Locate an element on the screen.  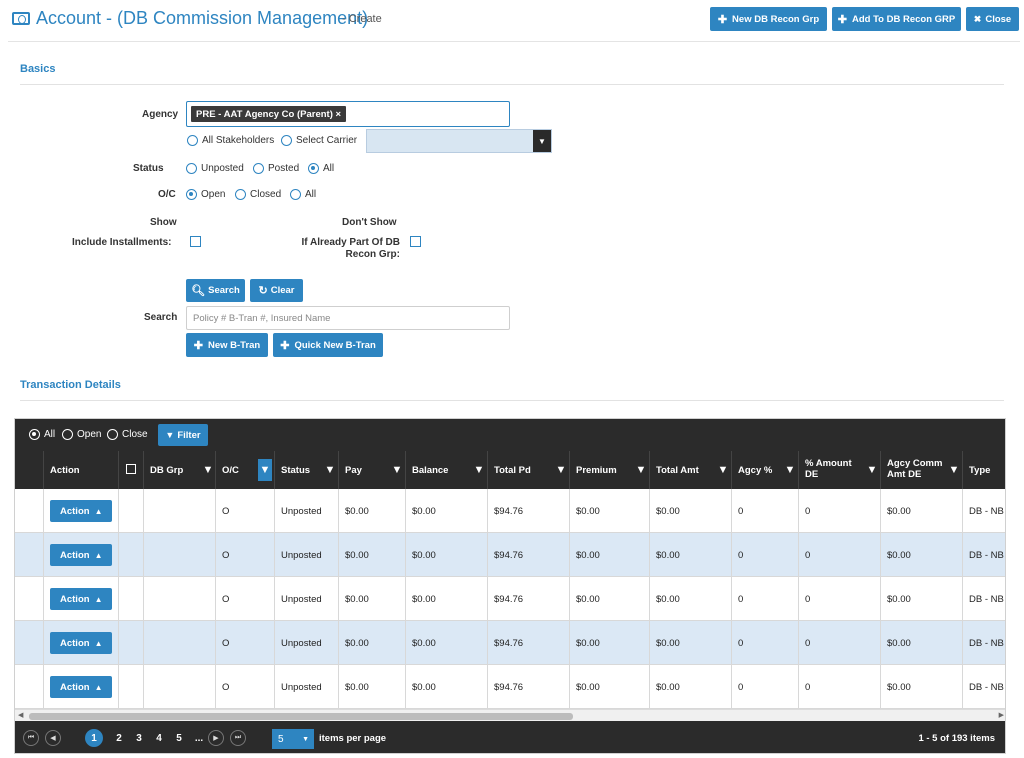
scroll-left-icon: ◀ is located at coordinates (21, 715).